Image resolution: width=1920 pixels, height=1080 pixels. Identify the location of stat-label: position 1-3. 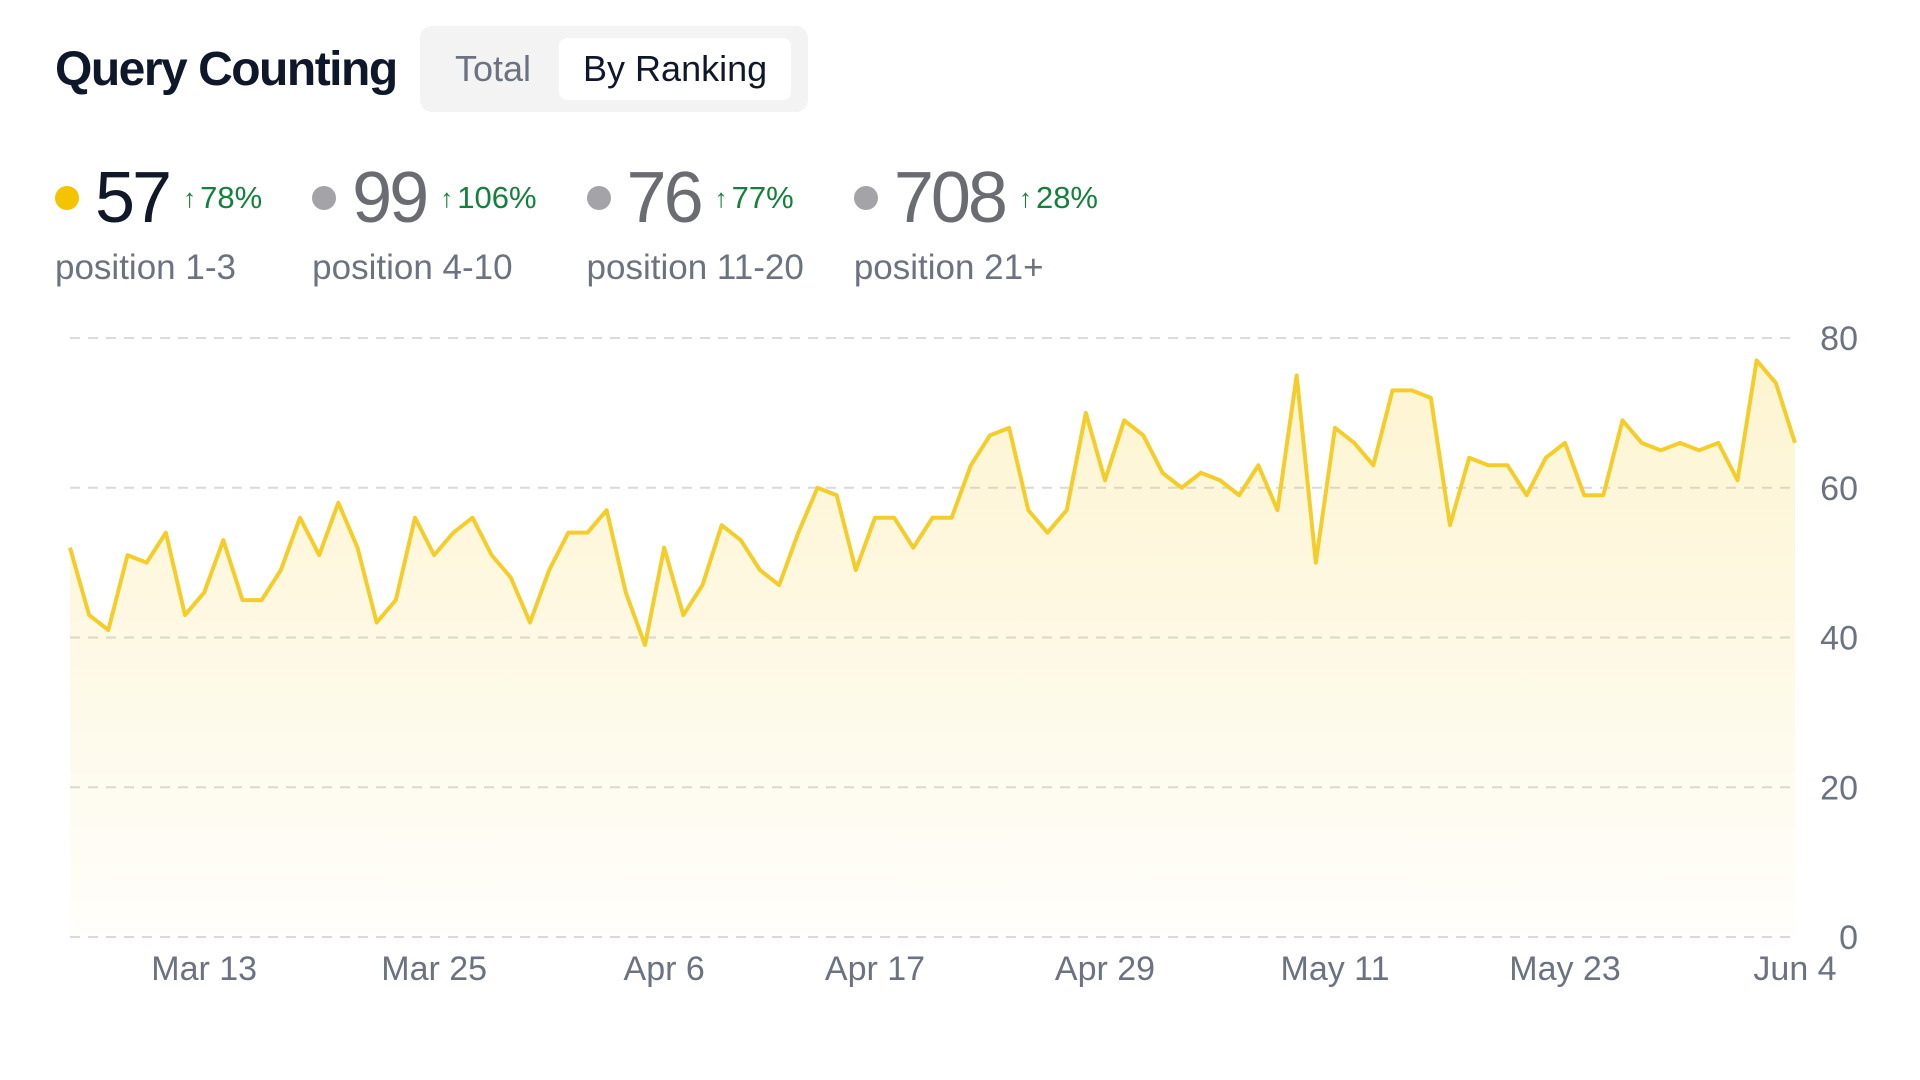
(145, 267).